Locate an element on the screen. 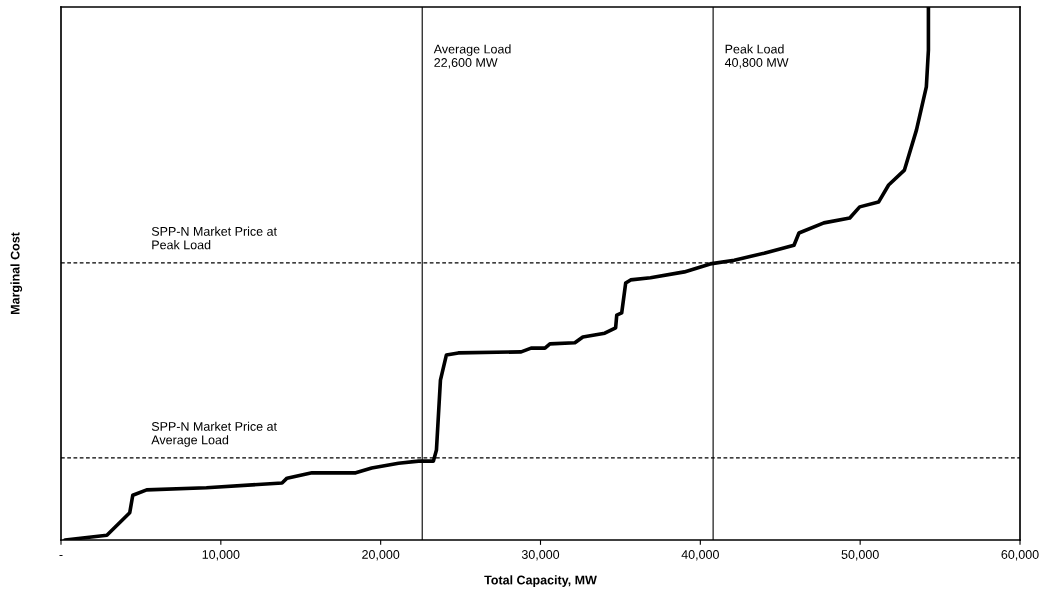  x-tick-label: 20,000 is located at coordinates (381, 555).